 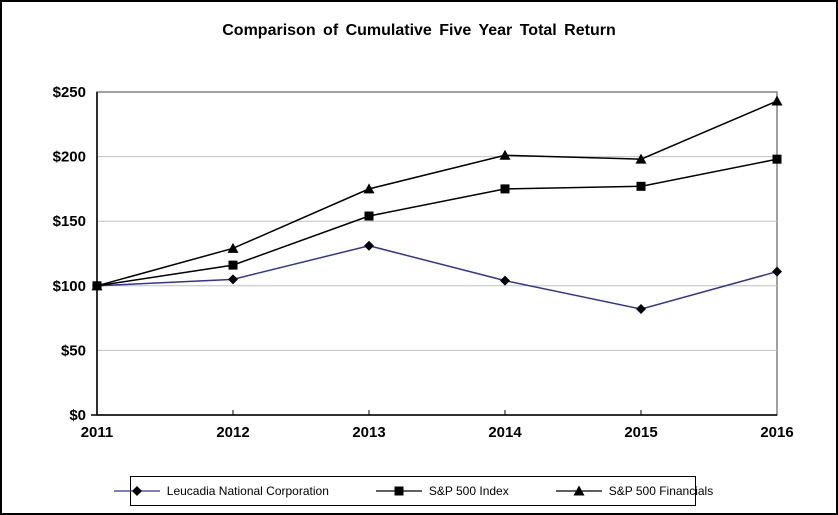 I want to click on legend-label: Leucadia National Corporation, so click(x=247, y=491).